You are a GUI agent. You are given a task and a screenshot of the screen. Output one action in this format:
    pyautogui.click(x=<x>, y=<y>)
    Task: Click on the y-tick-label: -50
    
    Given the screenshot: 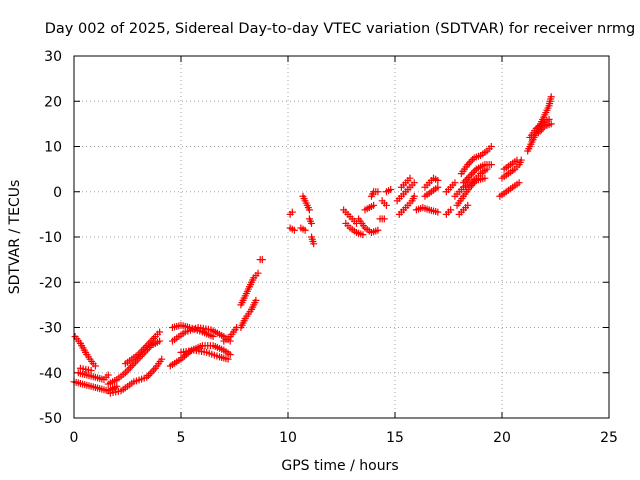 What is the action you would take?
    pyautogui.click(x=50, y=419)
    